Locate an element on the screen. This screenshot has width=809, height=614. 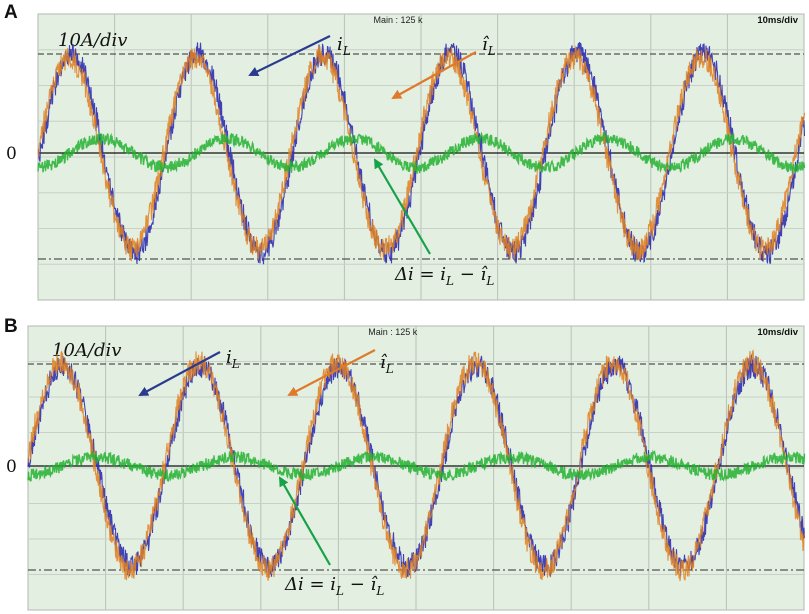
panel-letter-b: B is located at coordinates (11, 326).